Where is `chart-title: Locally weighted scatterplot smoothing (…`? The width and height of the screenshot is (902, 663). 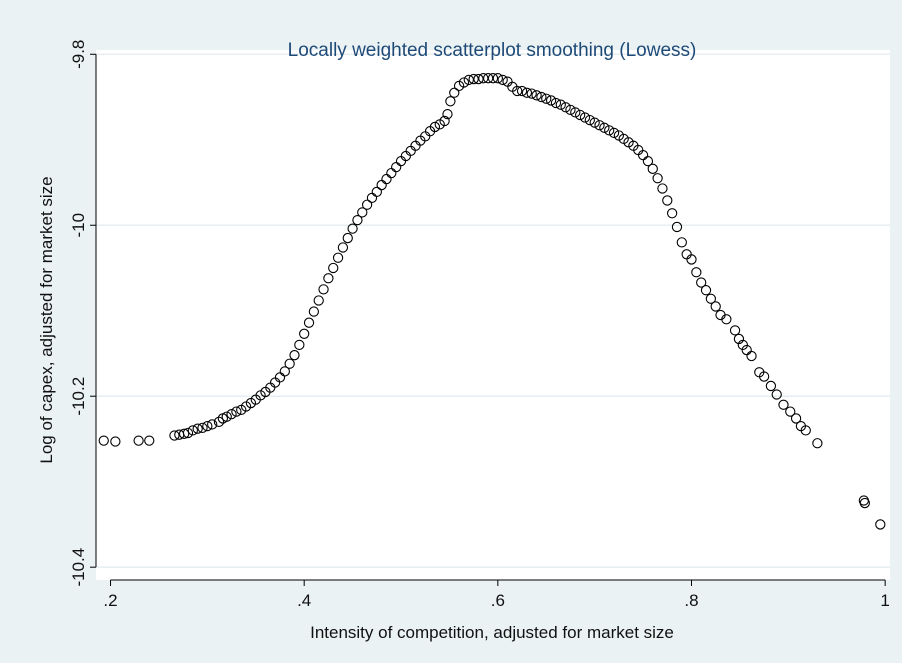 chart-title: Locally weighted scatterplot smoothing (… is located at coordinates (492, 50).